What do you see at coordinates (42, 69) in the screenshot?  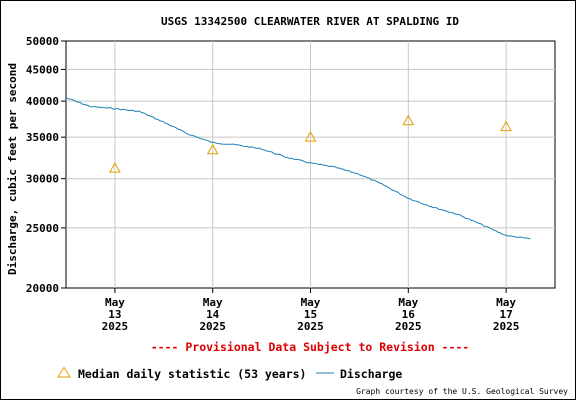 I see `y-tick-label: 45000` at bounding box center [42, 69].